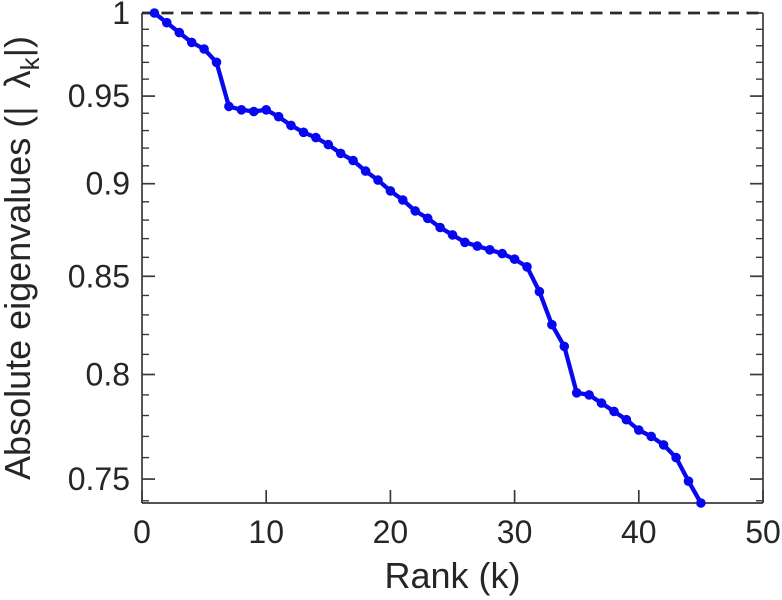 This screenshot has height=600, width=782. Describe the element at coordinates (639, 532) in the screenshot. I see `x-tick-label: 40` at that location.